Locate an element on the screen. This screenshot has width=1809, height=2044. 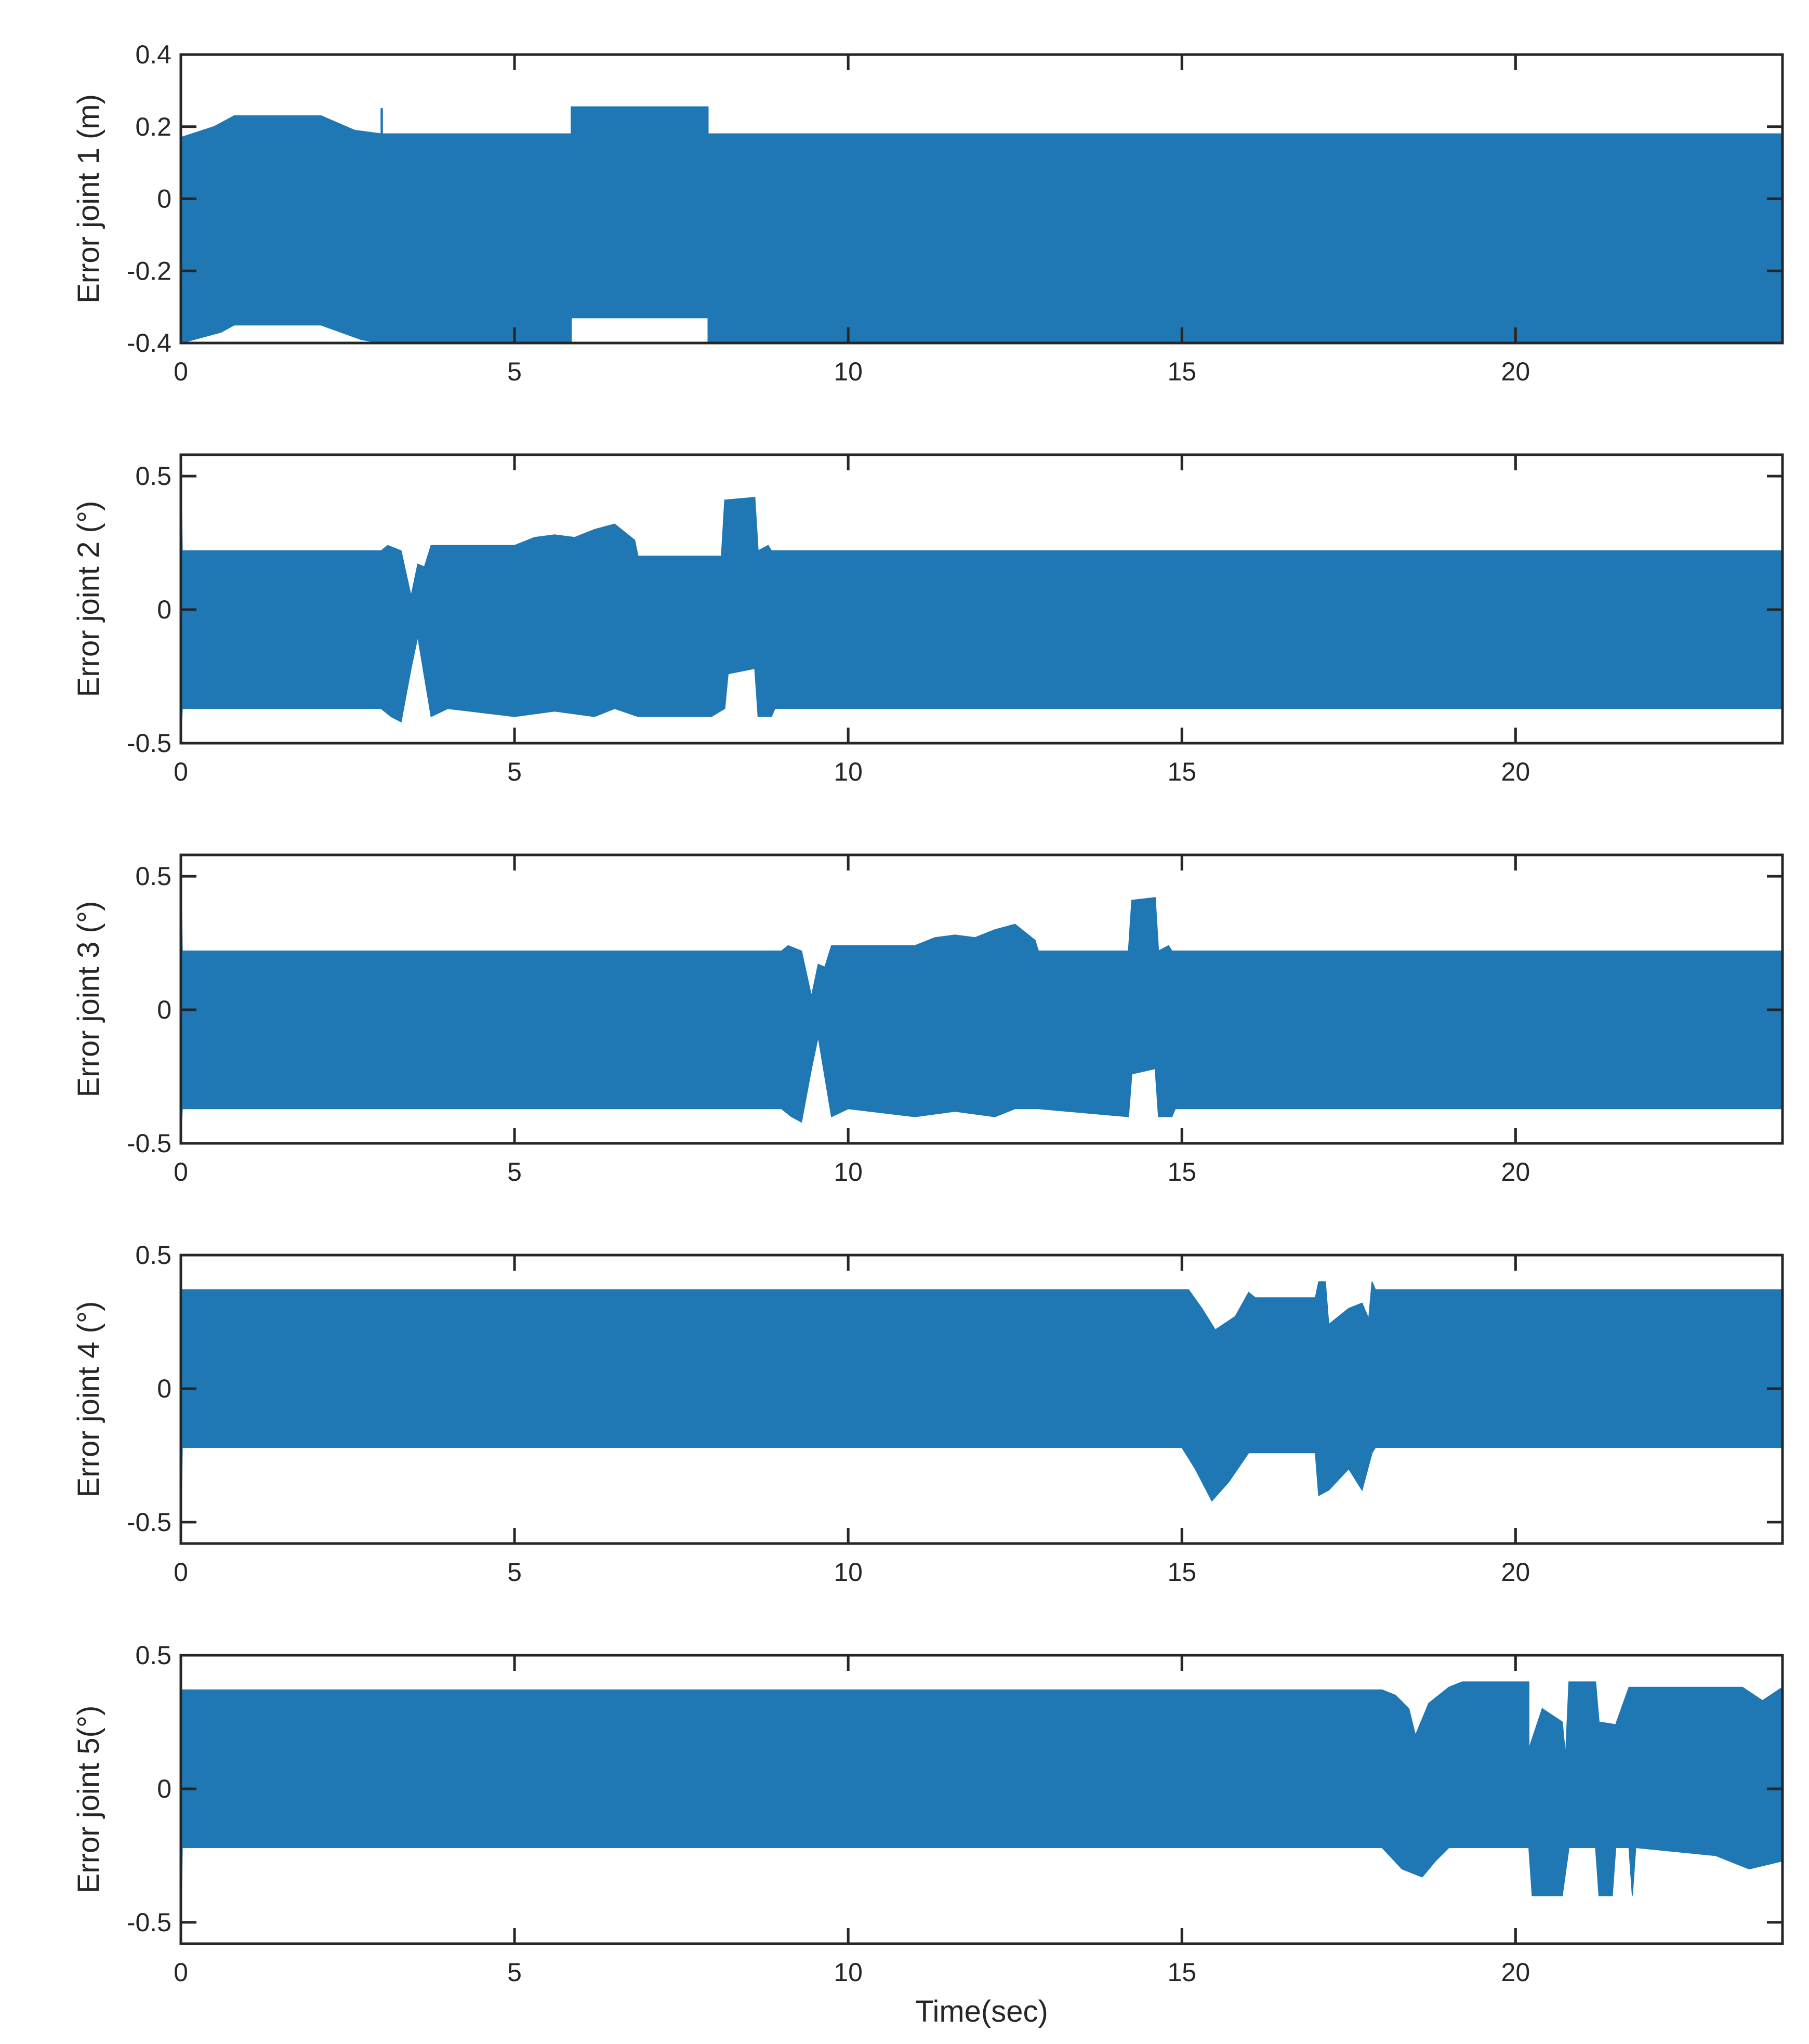
y-axis-label: Error joint 3 (°) is located at coordinates (88, 999).